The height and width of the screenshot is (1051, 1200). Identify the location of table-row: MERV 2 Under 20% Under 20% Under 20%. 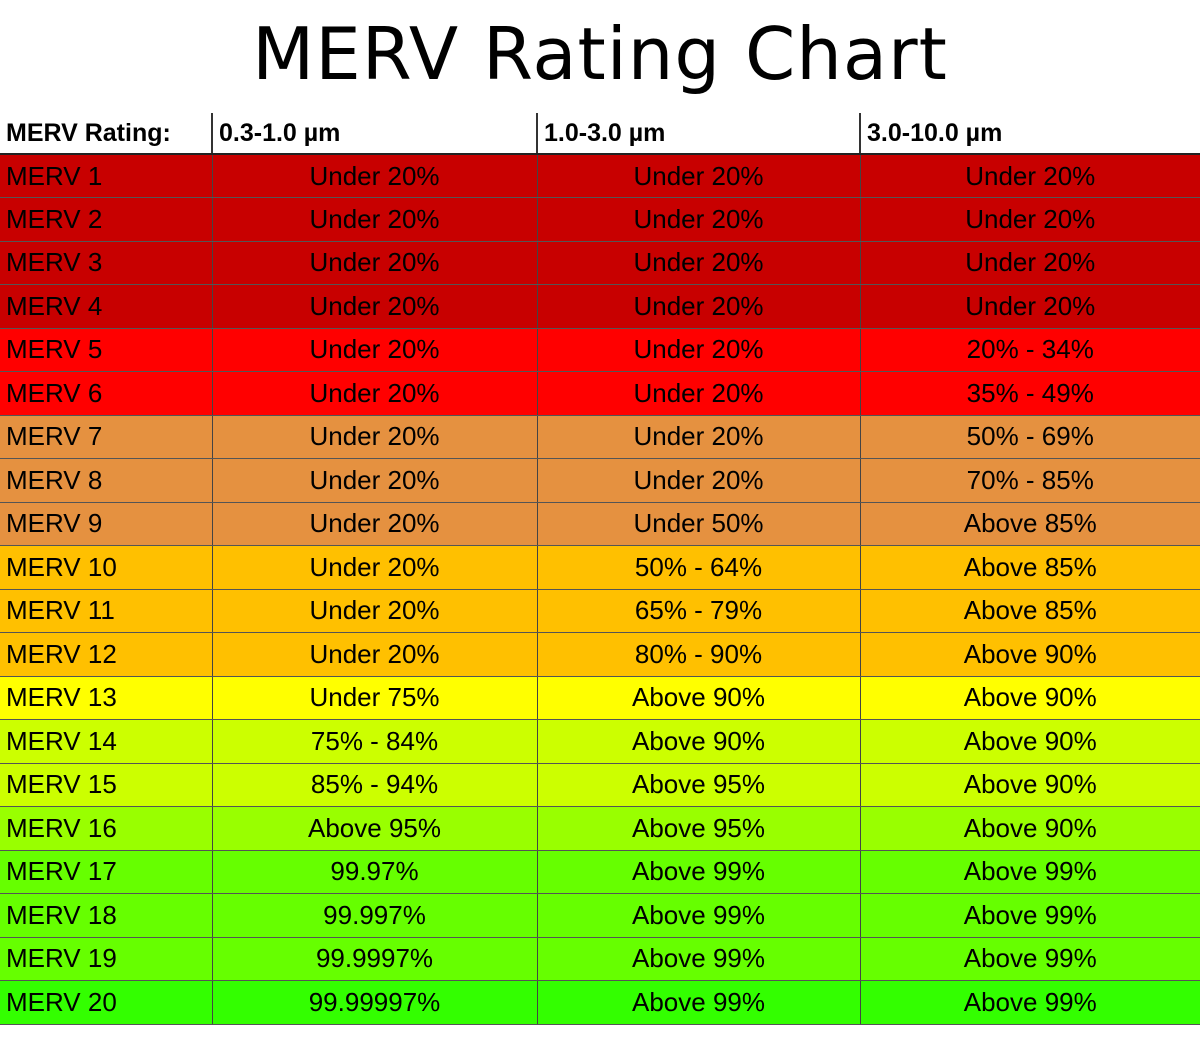
(600, 219).